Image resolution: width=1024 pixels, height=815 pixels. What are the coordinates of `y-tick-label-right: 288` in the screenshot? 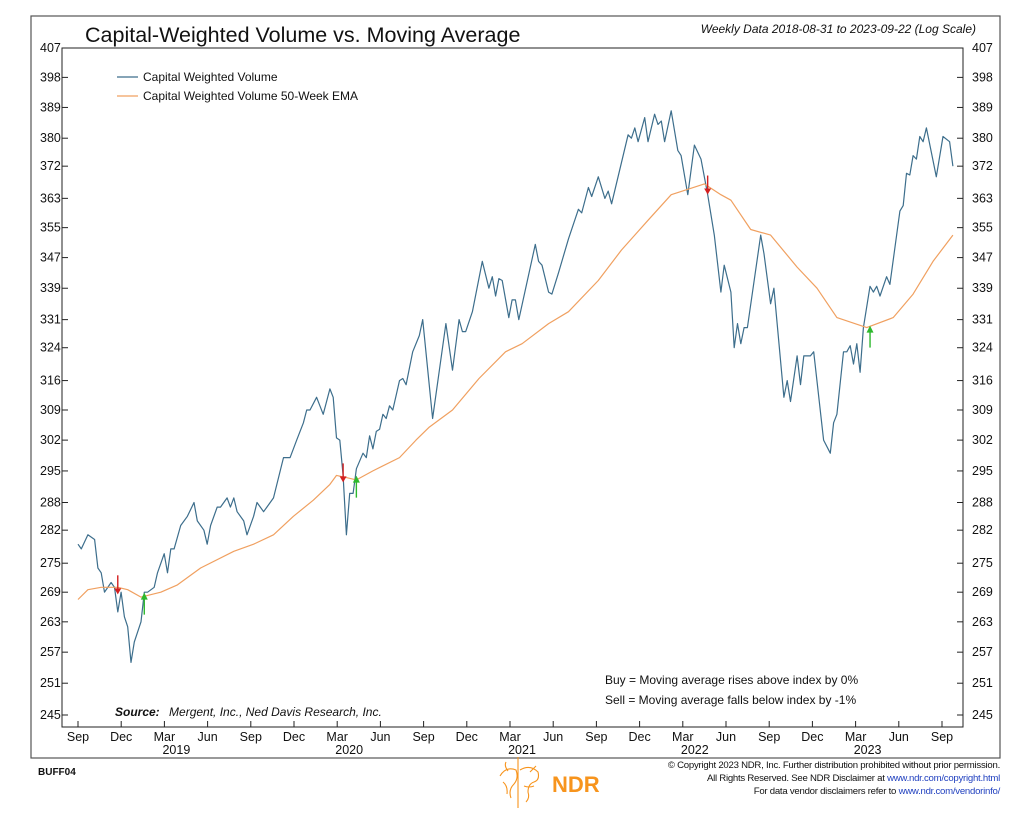 It's located at (982, 503).